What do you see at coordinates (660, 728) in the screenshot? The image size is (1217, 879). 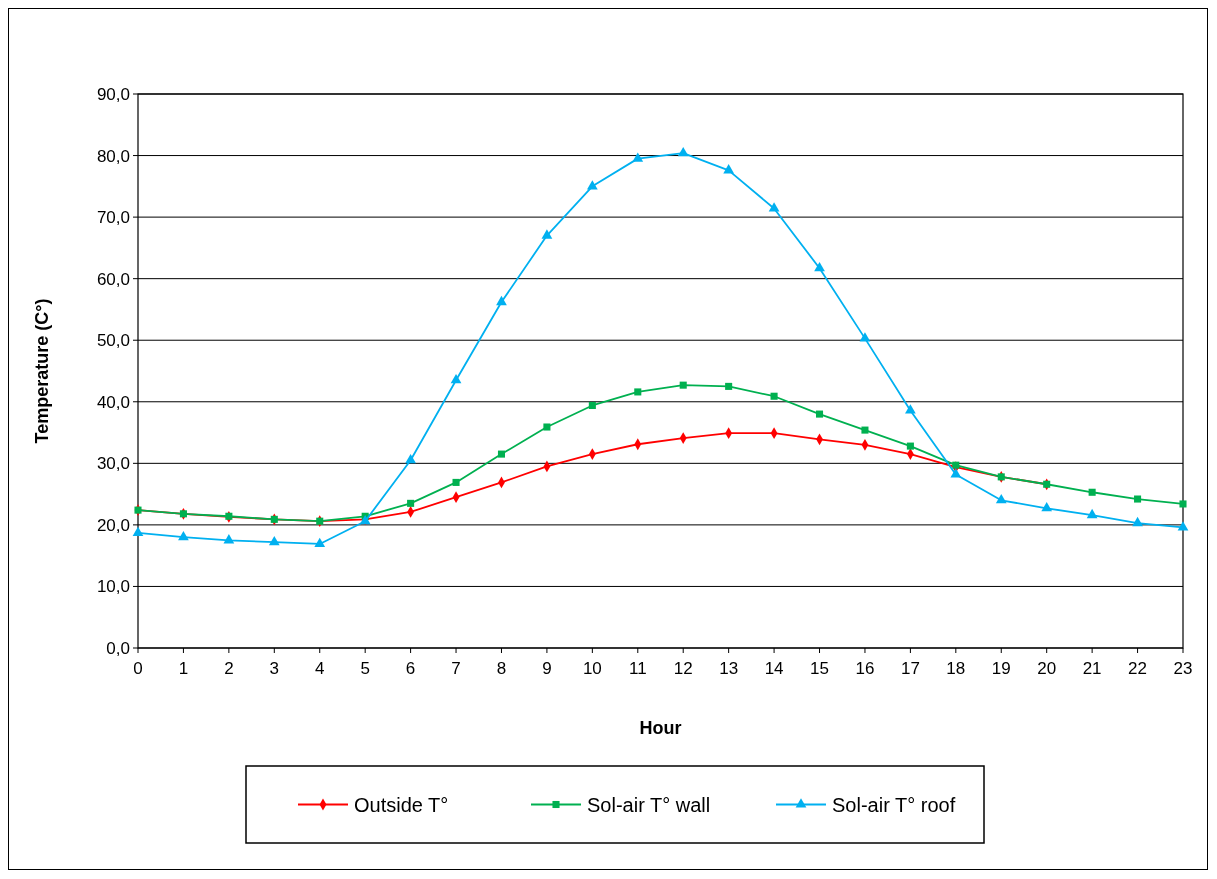 I see `x-axis-title: Hour` at bounding box center [660, 728].